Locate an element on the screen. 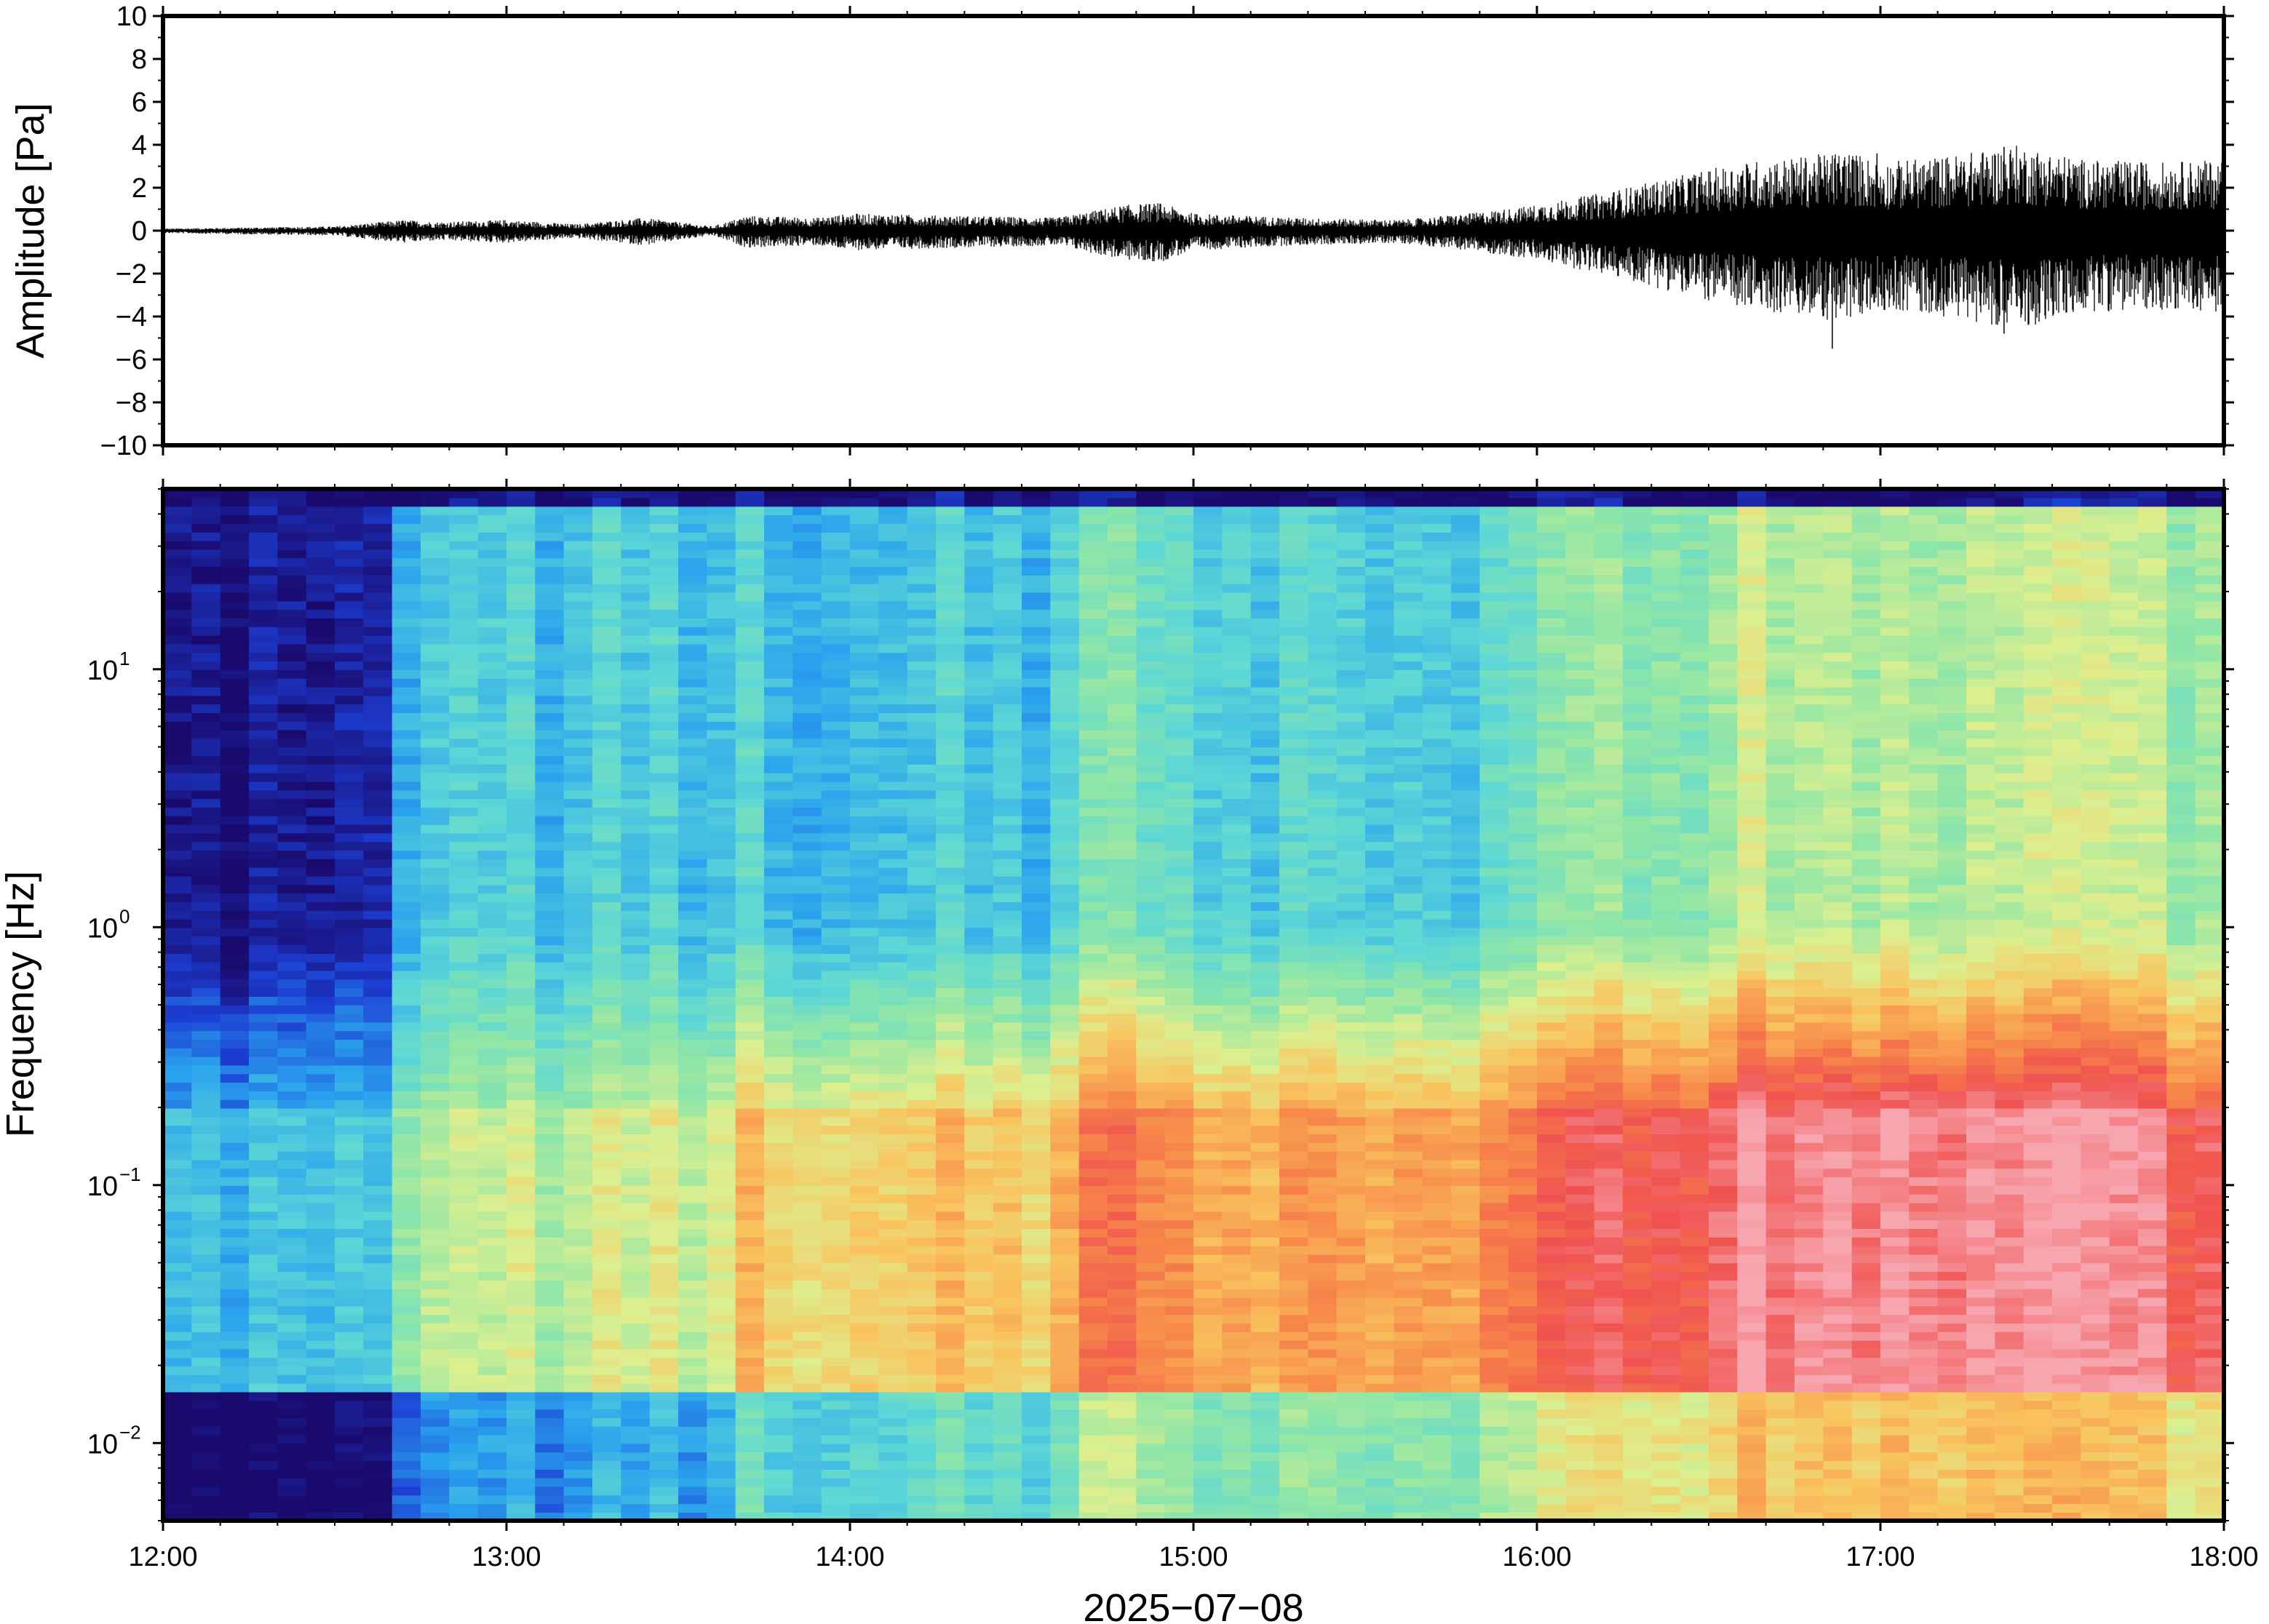 The height and width of the screenshot is (1624, 2269). waveform-ytick-label: −4 is located at coordinates (131, 317).